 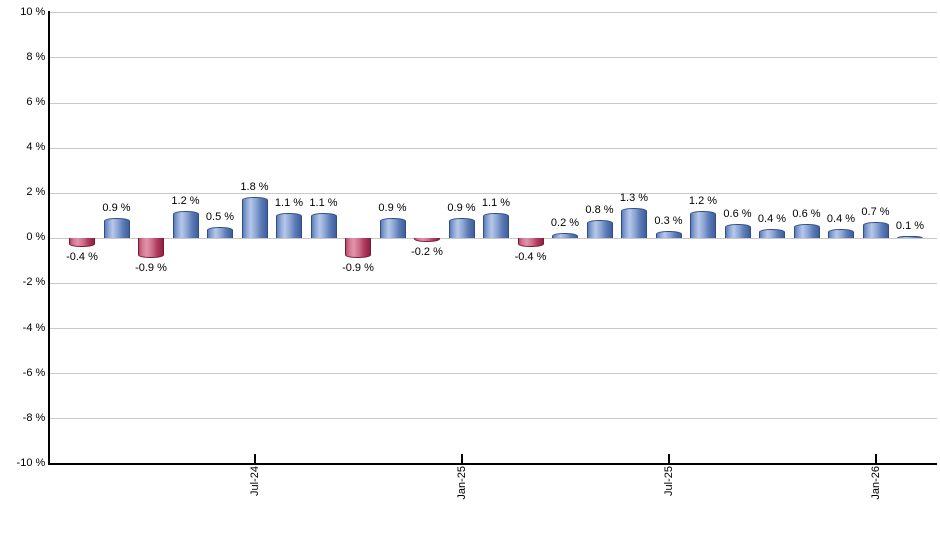 What do you see at coordinates (220, 216) in the screenshot?
I see `bar-value-label: 0.5 %` at bounding box center [220, 216].